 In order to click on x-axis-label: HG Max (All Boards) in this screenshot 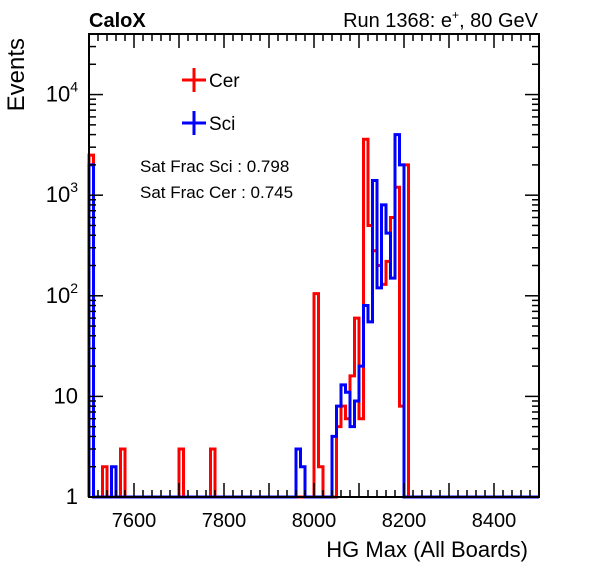, I will do `click(427, 549)`.